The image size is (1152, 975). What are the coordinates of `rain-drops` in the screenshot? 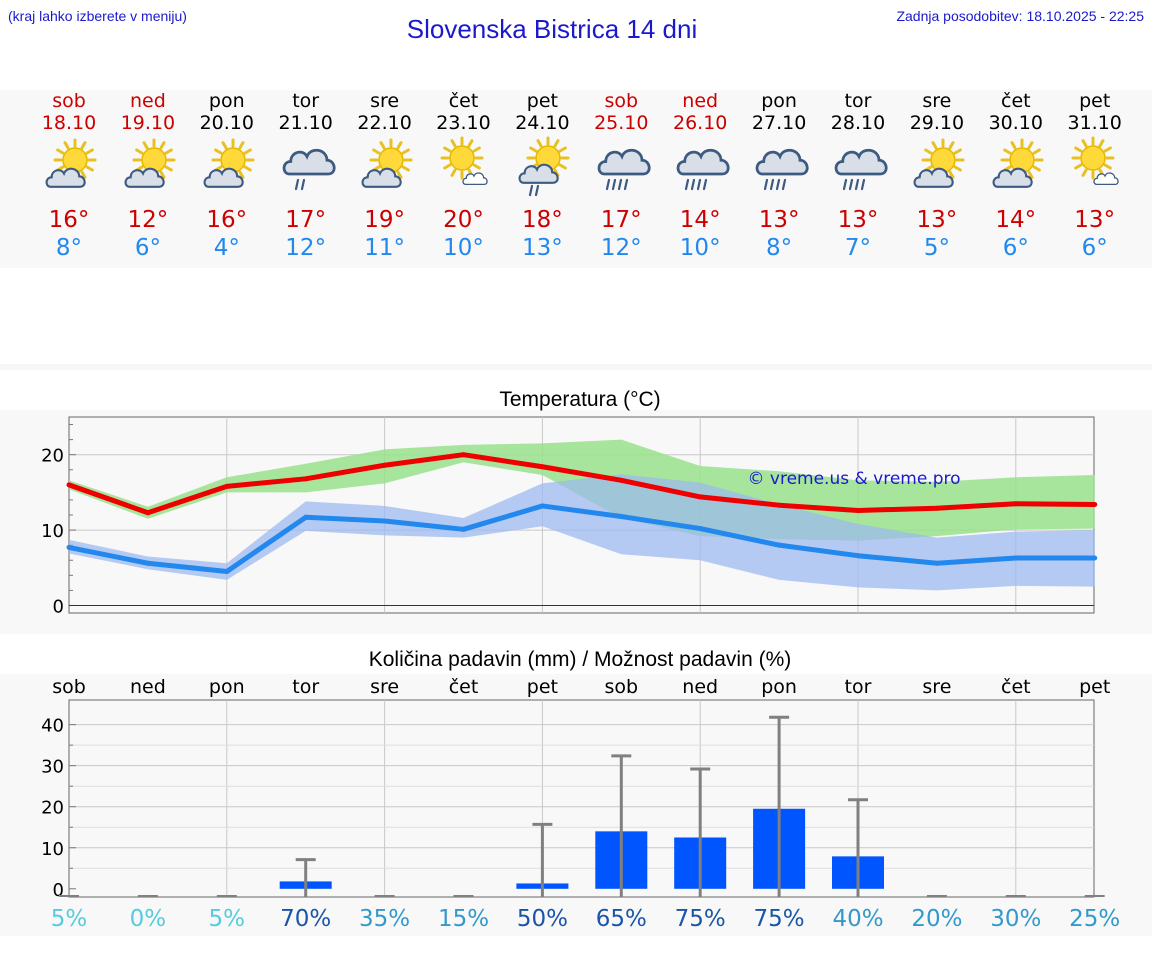 It's located at (617, 184).